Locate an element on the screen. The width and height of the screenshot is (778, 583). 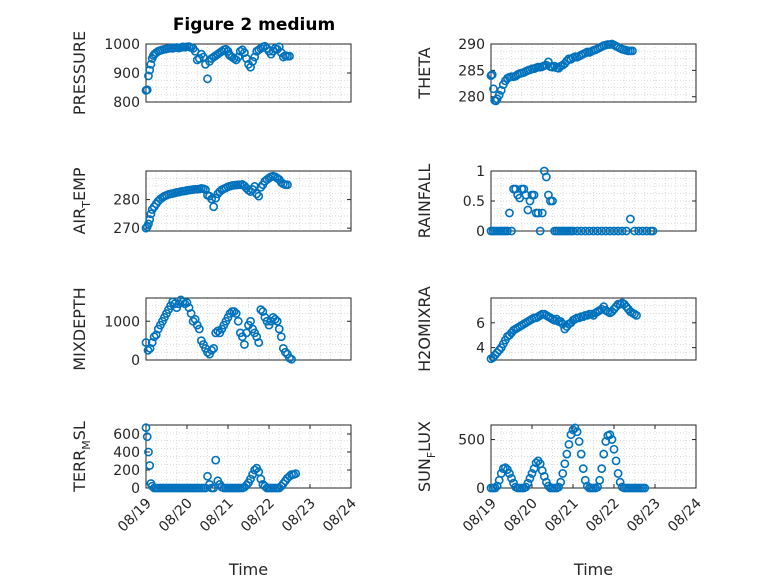
y-tick-label: 280 is located at coordinates (471, 98).